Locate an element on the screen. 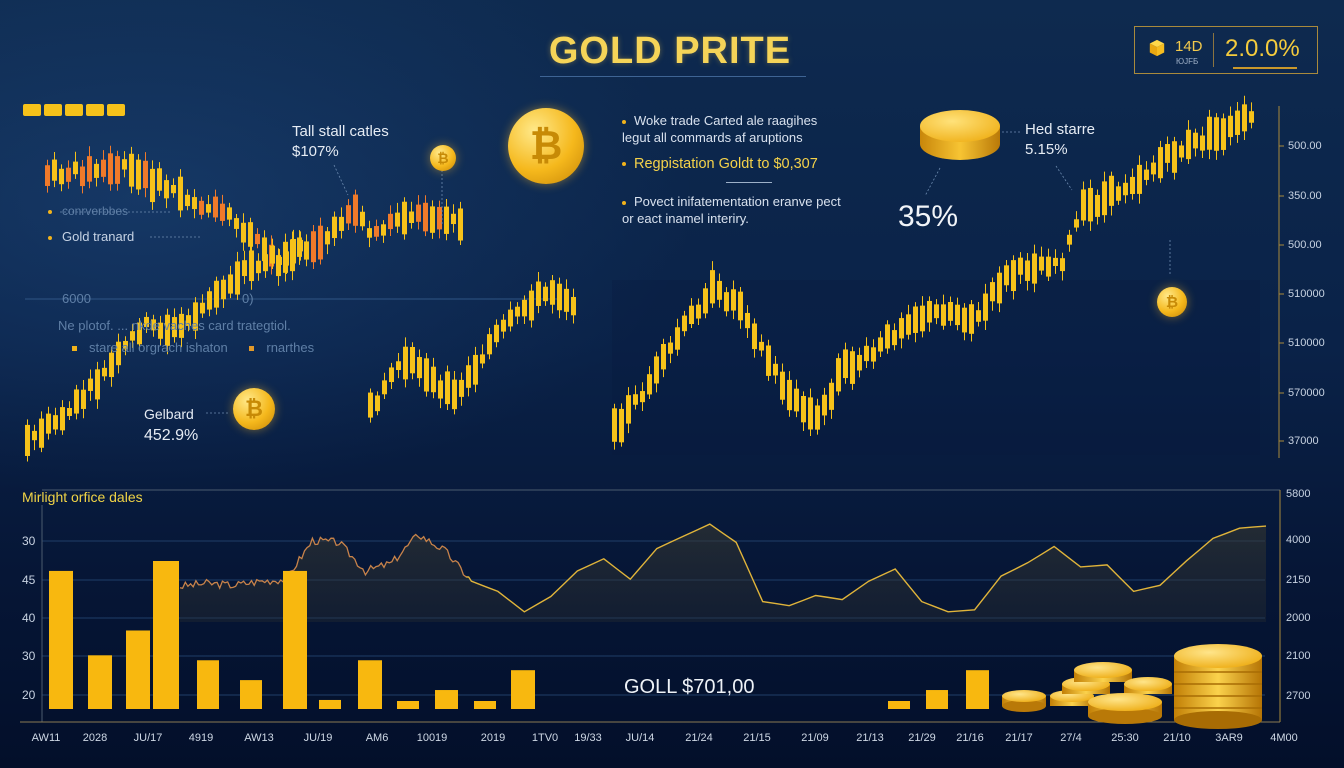 This screenshot has height=768, width=1344. x-tick: 2028 is located at coordinates (95, 738).